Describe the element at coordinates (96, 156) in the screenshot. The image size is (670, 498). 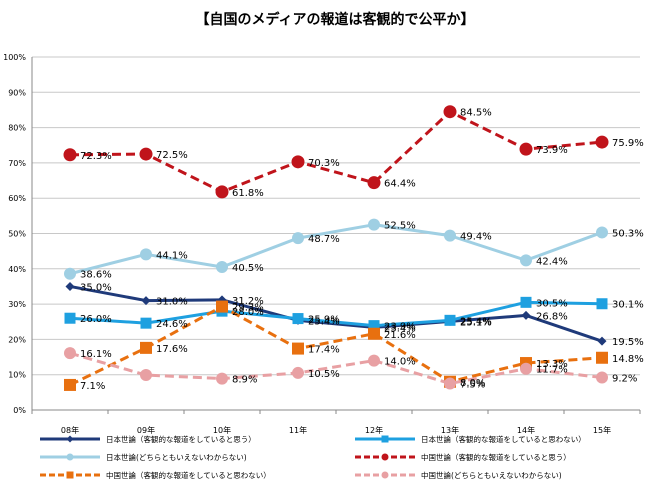
I see `data-label: 72.3%` at that location.